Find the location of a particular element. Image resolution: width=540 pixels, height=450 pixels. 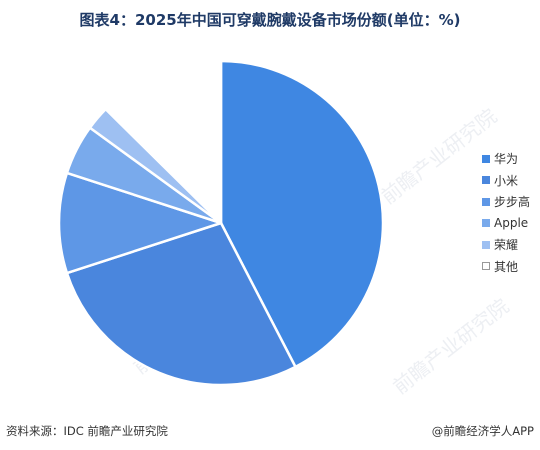

legend-item: 华为 is located at coordinates (506, 159).